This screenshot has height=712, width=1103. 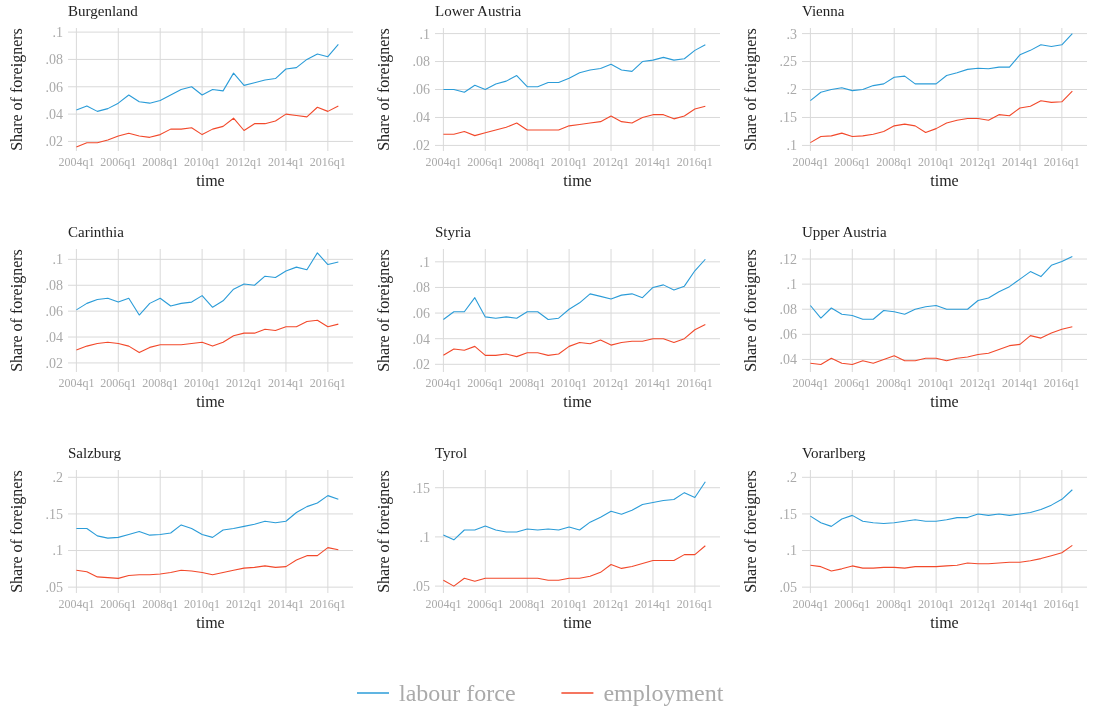 What do you see at coordinates (823, 11) in the screenshot?
I see `chart-title: Vienna` at bounding box center [823, 11].